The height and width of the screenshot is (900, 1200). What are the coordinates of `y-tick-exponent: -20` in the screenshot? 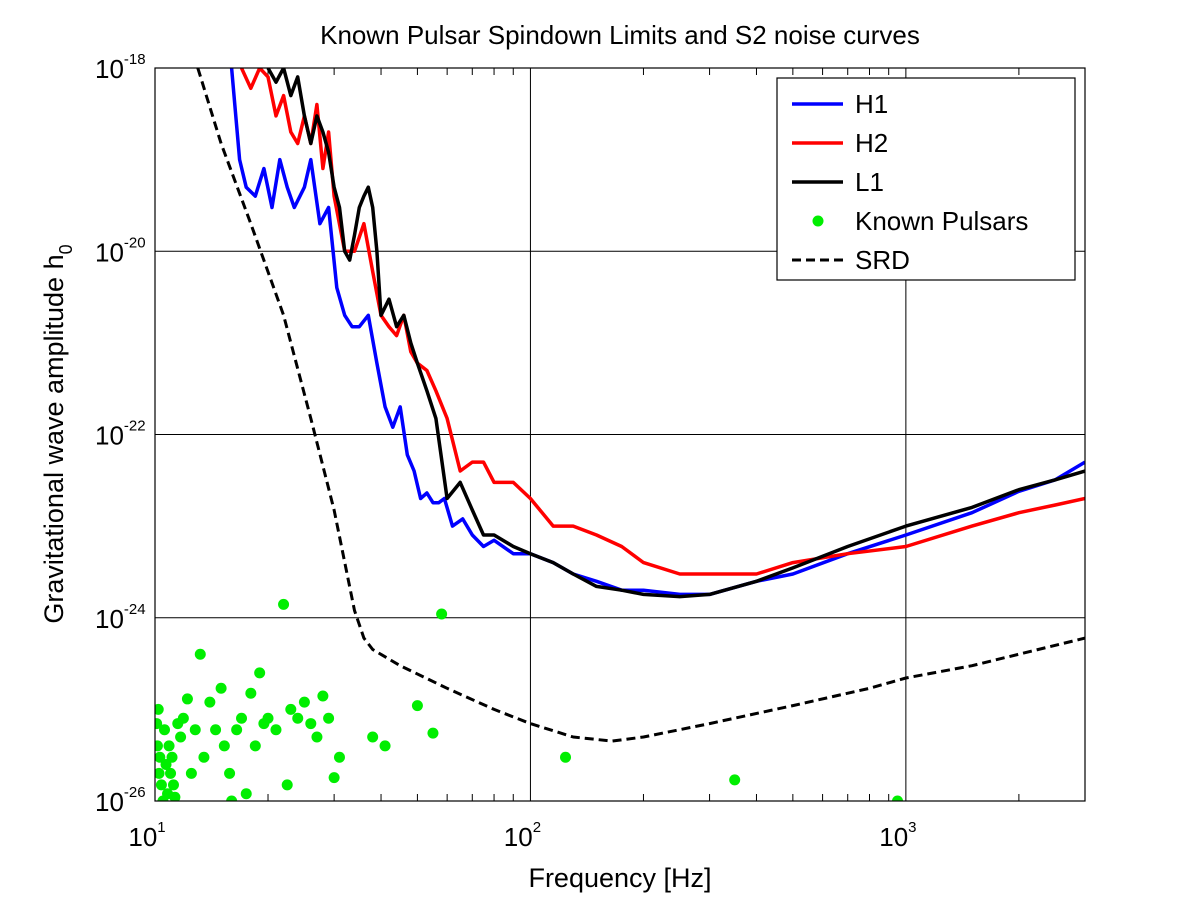 It's located at (135, 242).